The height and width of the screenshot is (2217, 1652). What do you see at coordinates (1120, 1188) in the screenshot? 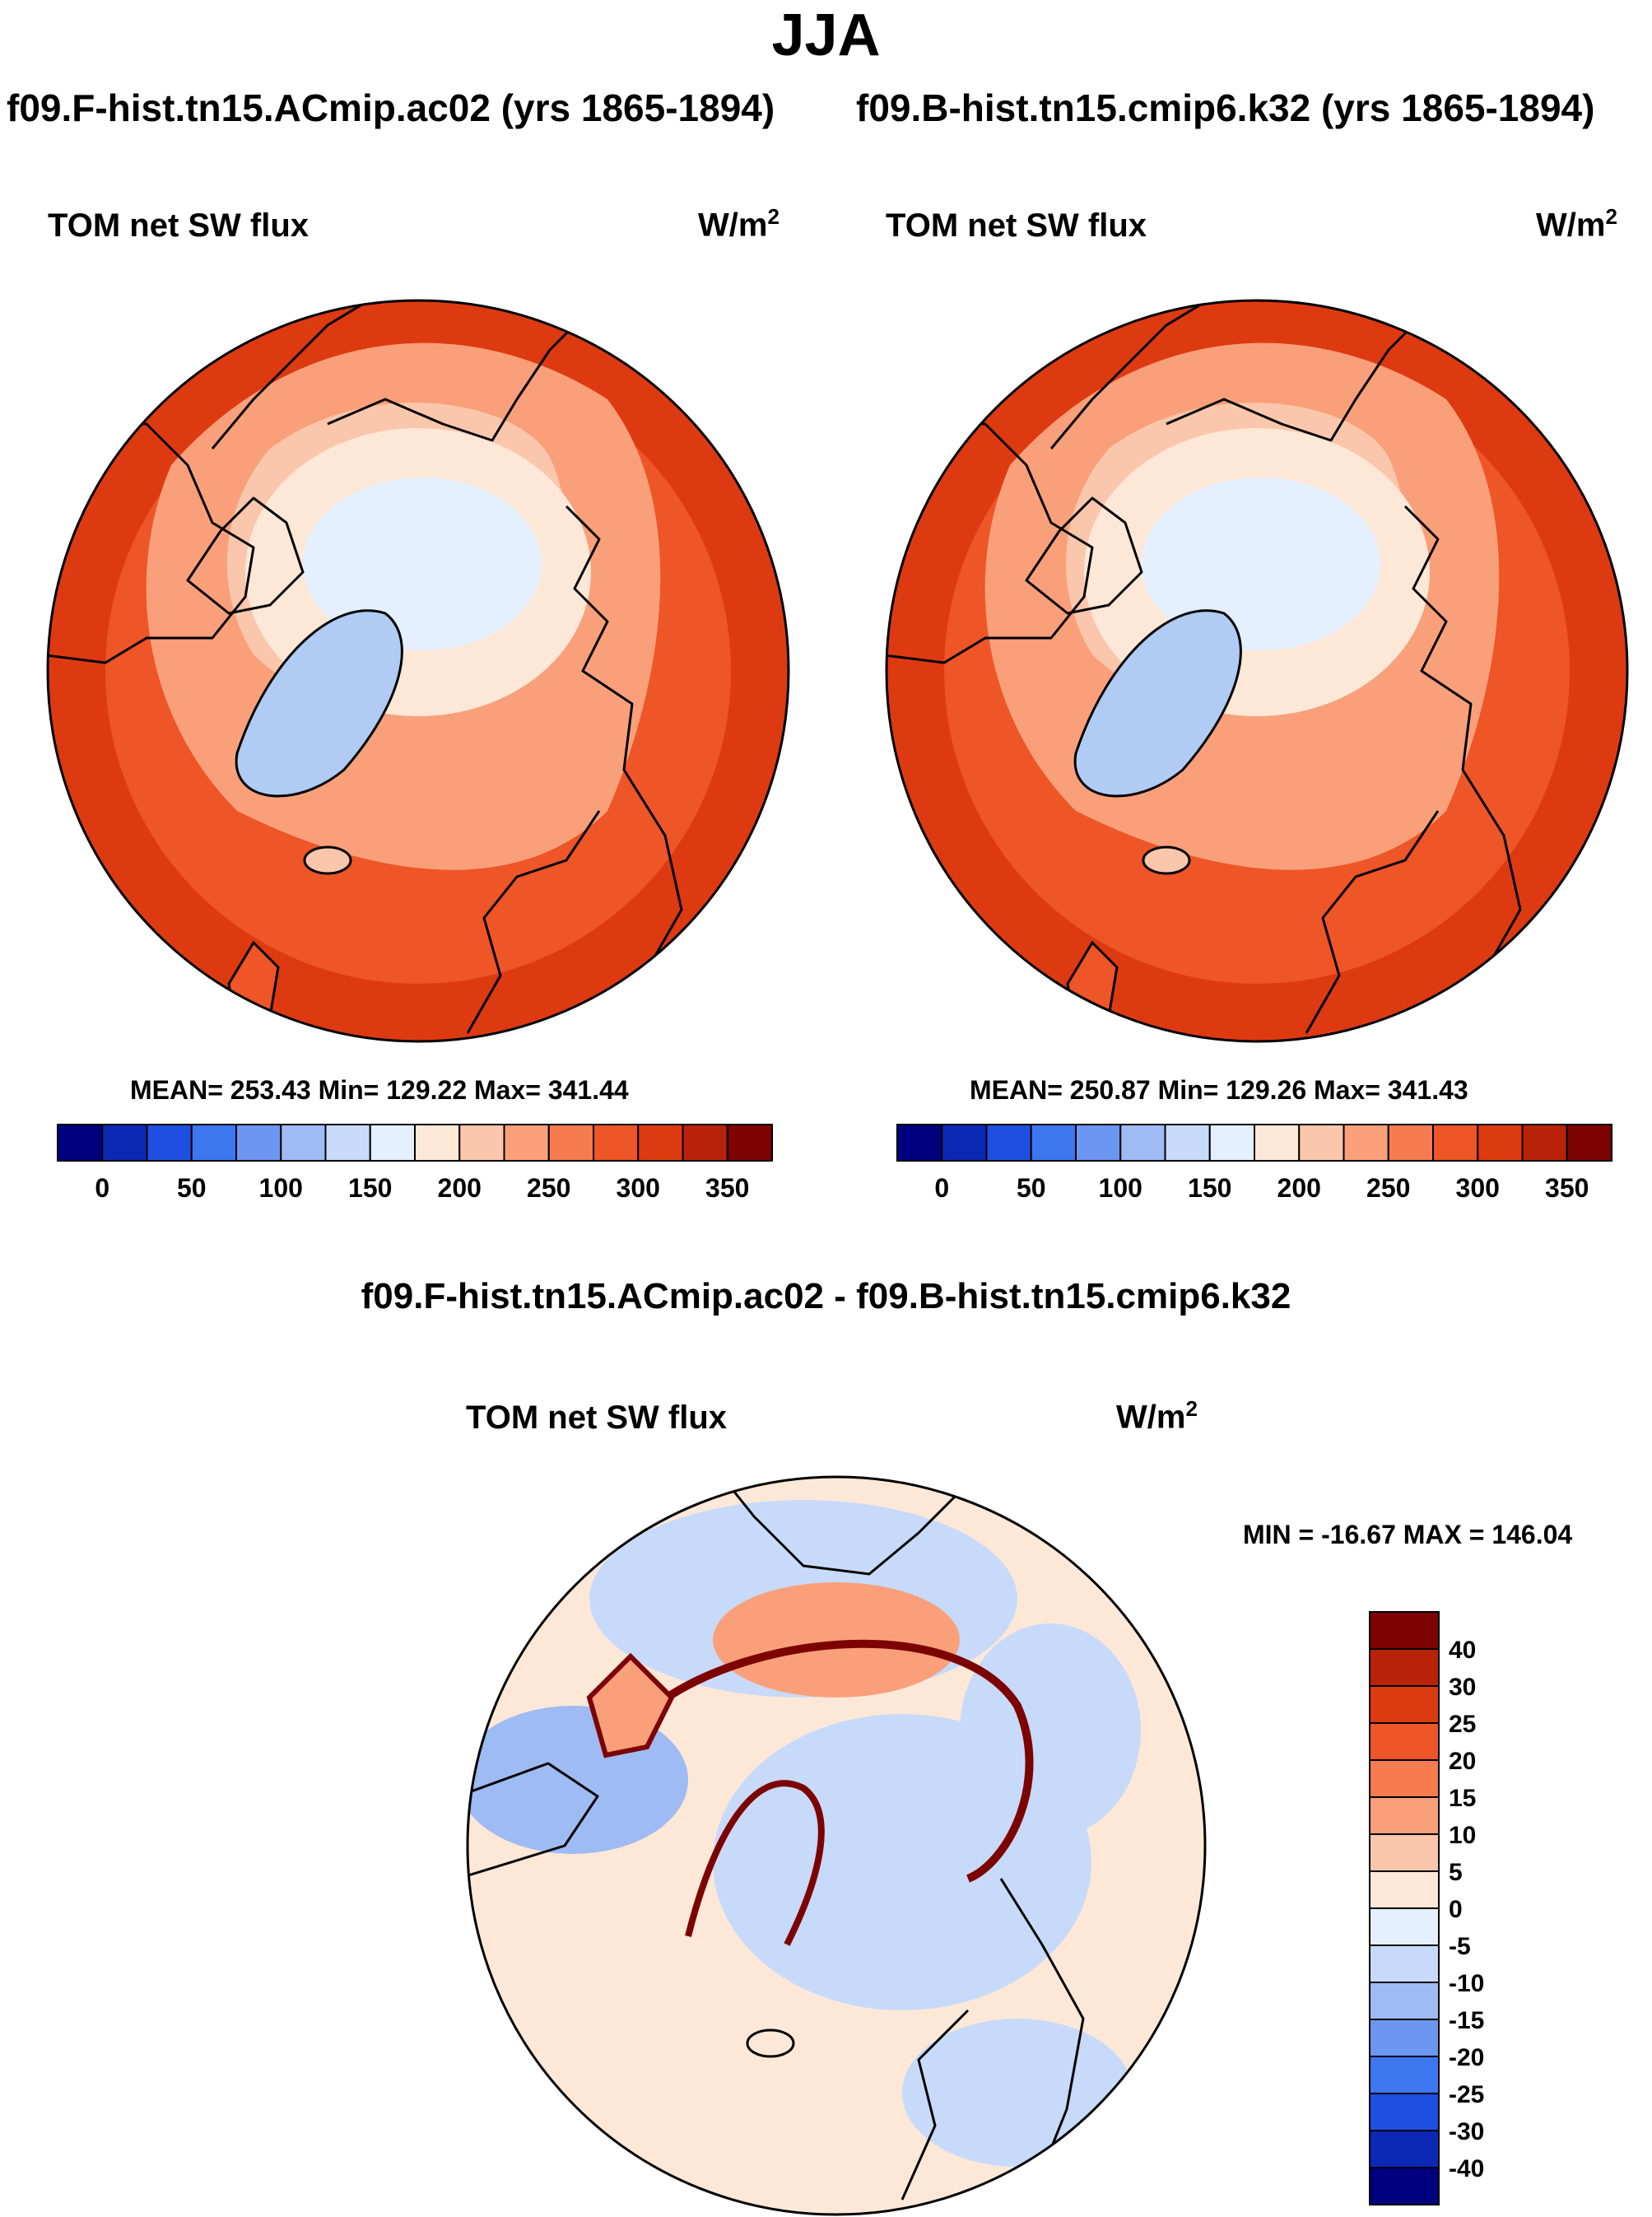
I see `right-colorbar-tick-label-2: 100` at bounding box center [1120, 1188].